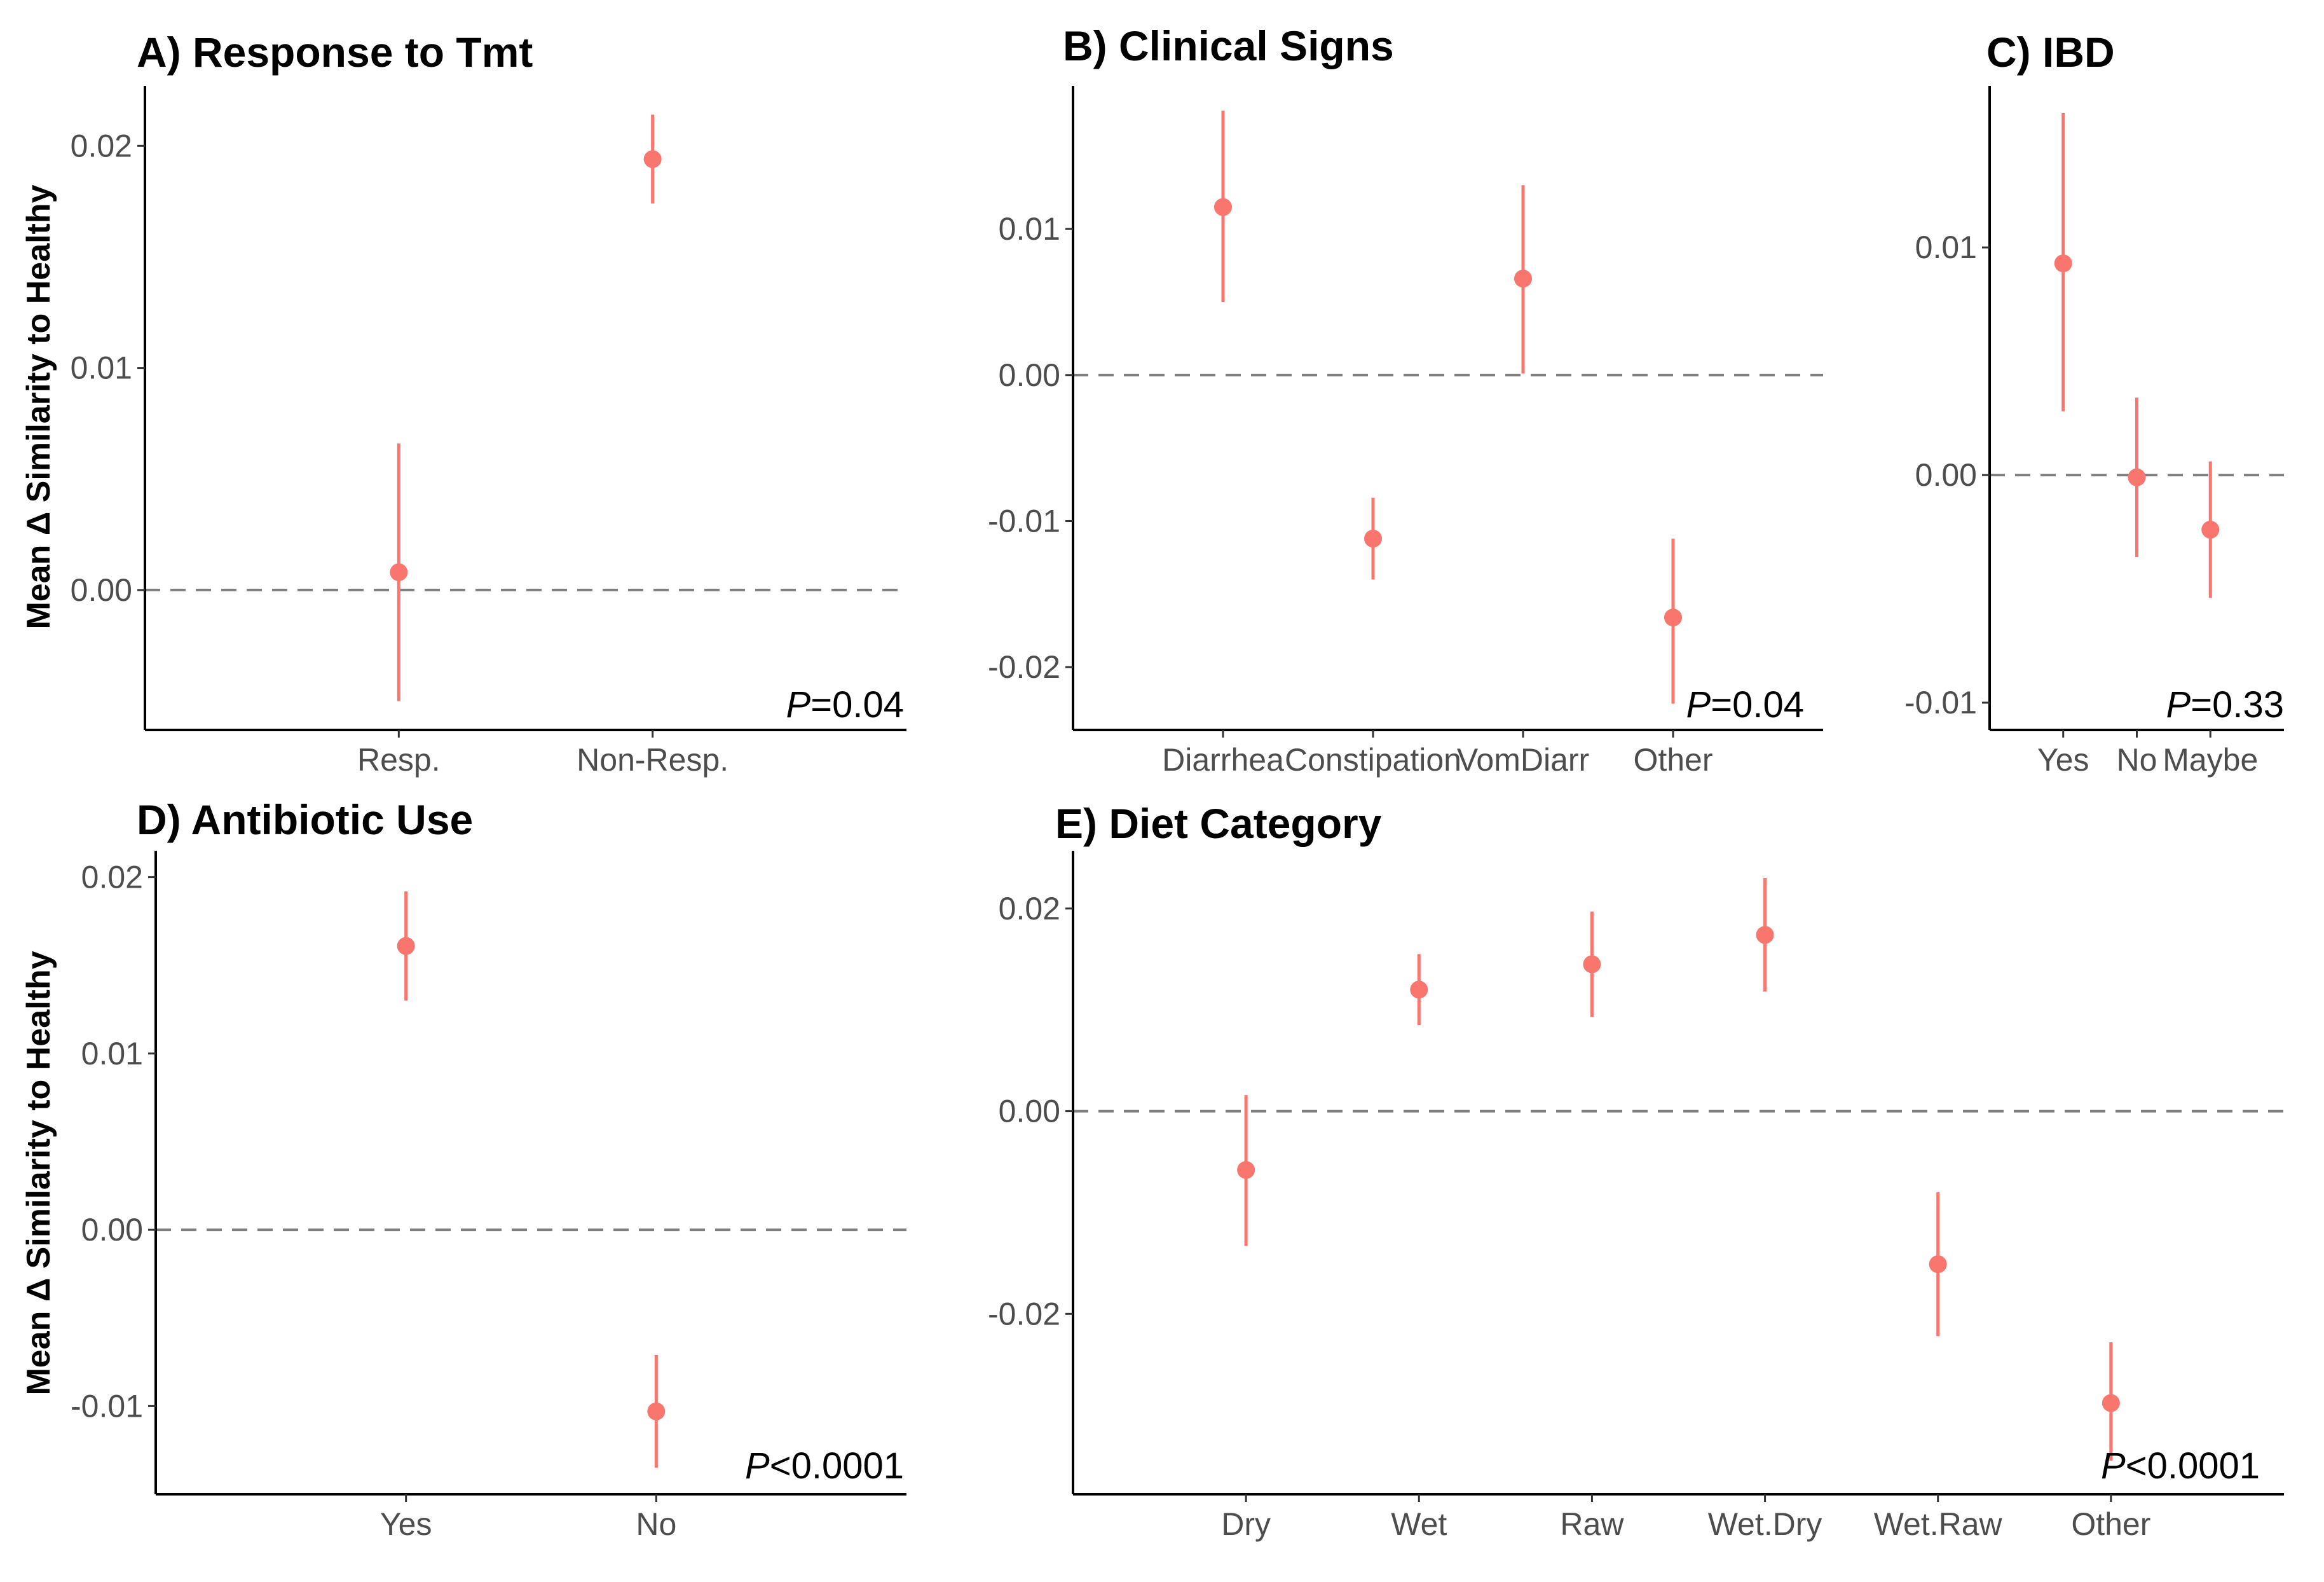 This screenshot has width=2324, height=1582. Describe the element at coordinates (652, 760) in the screenshot. I see `x-tick-label: Non-Resp.` at that location.